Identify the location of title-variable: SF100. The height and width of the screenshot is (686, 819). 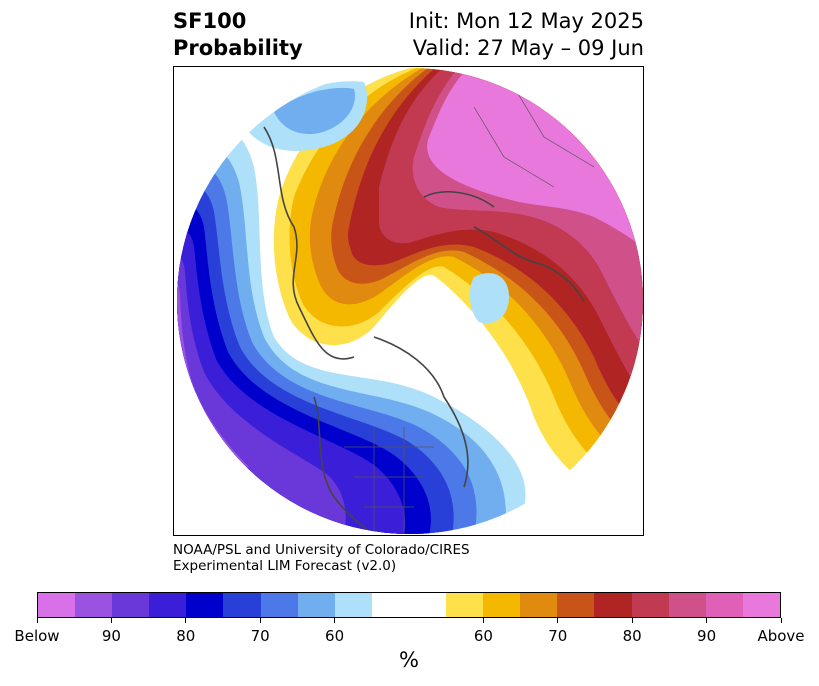
(210, 21).